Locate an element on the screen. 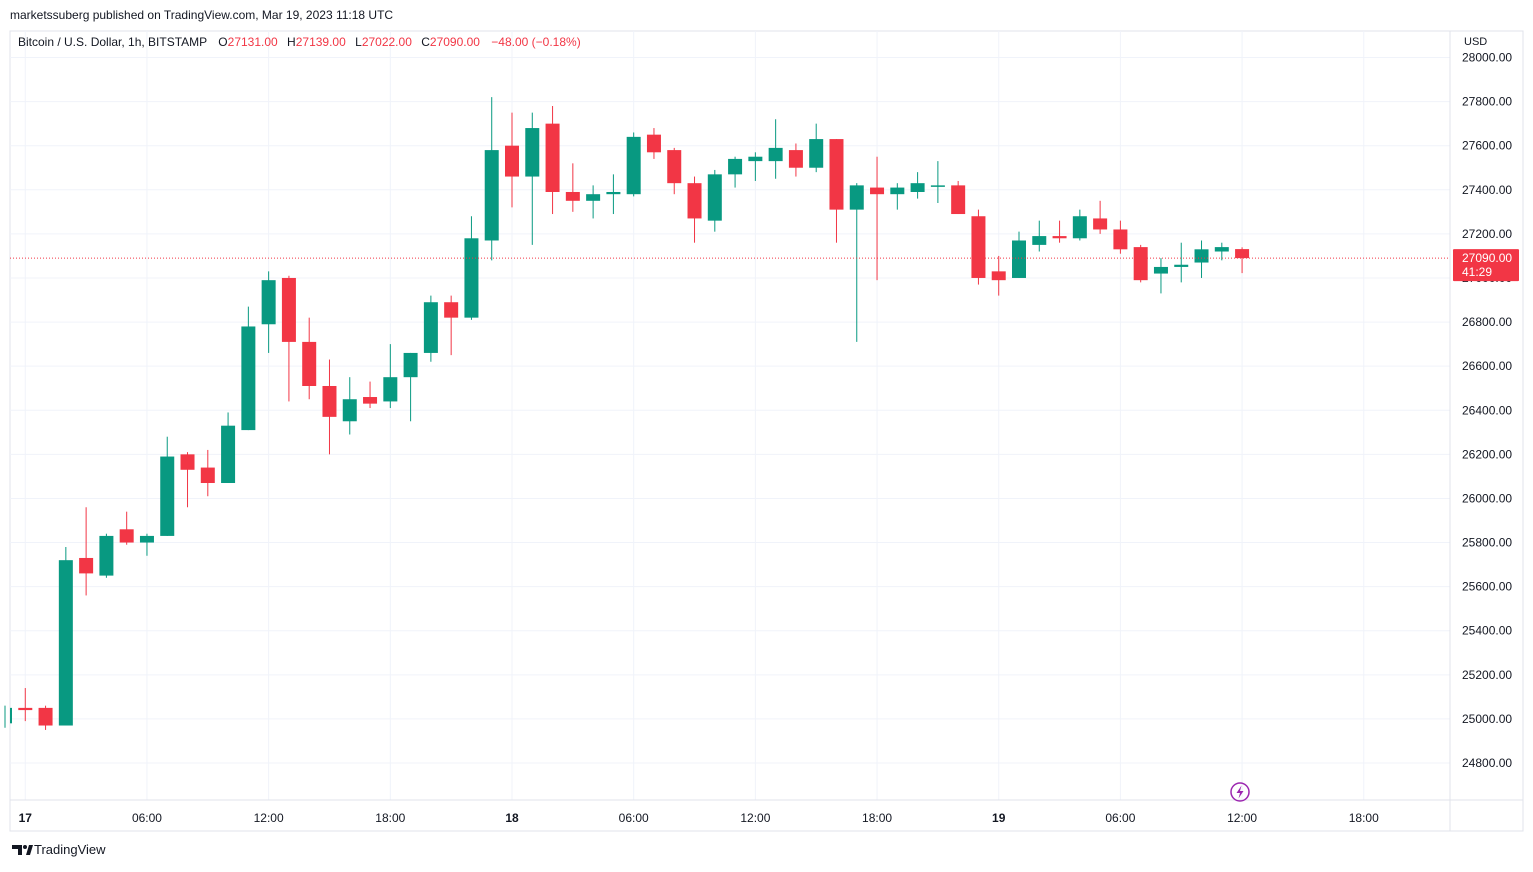 The image size is (1533, 872). time-tick-label: 06:00 is located at coordinates (147, 818).